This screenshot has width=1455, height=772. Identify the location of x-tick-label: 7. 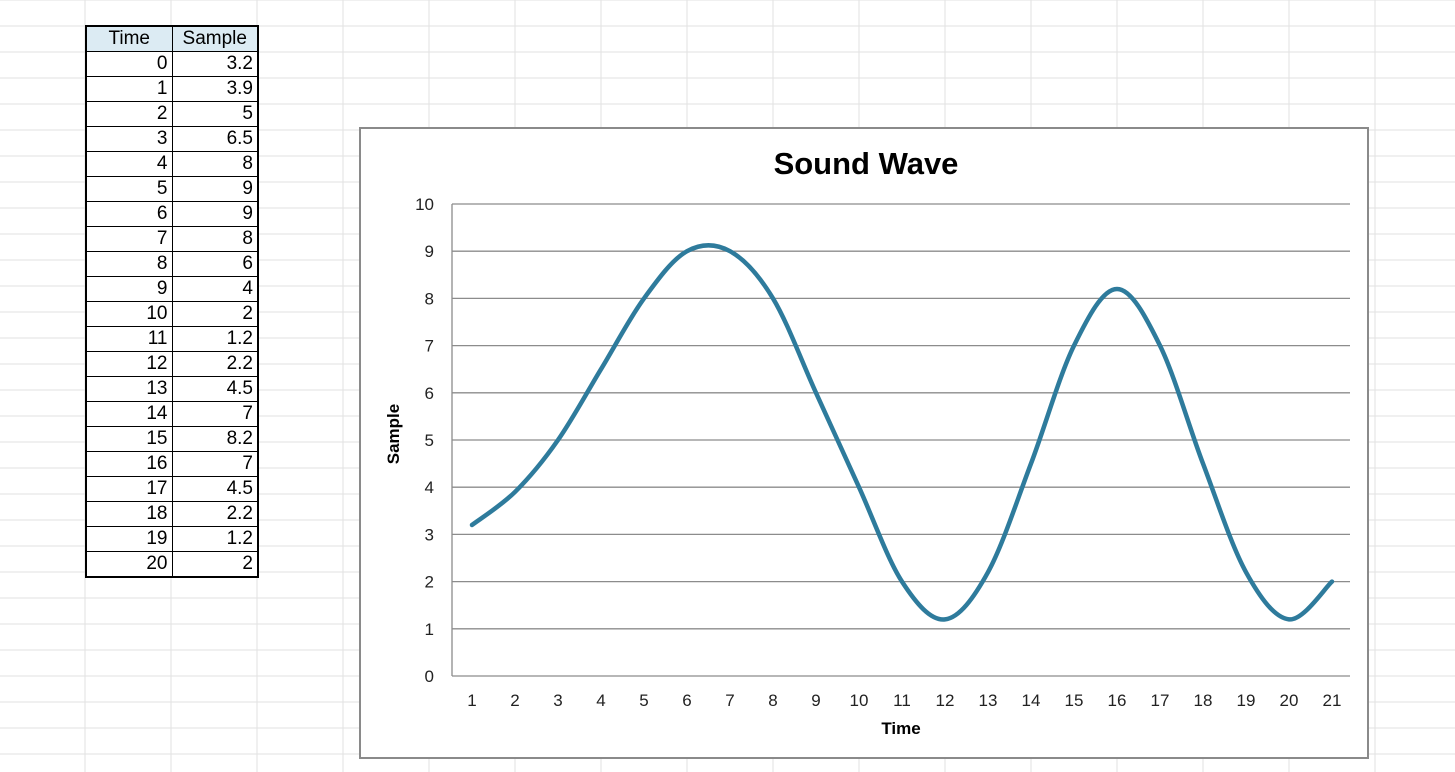
(729, 700).